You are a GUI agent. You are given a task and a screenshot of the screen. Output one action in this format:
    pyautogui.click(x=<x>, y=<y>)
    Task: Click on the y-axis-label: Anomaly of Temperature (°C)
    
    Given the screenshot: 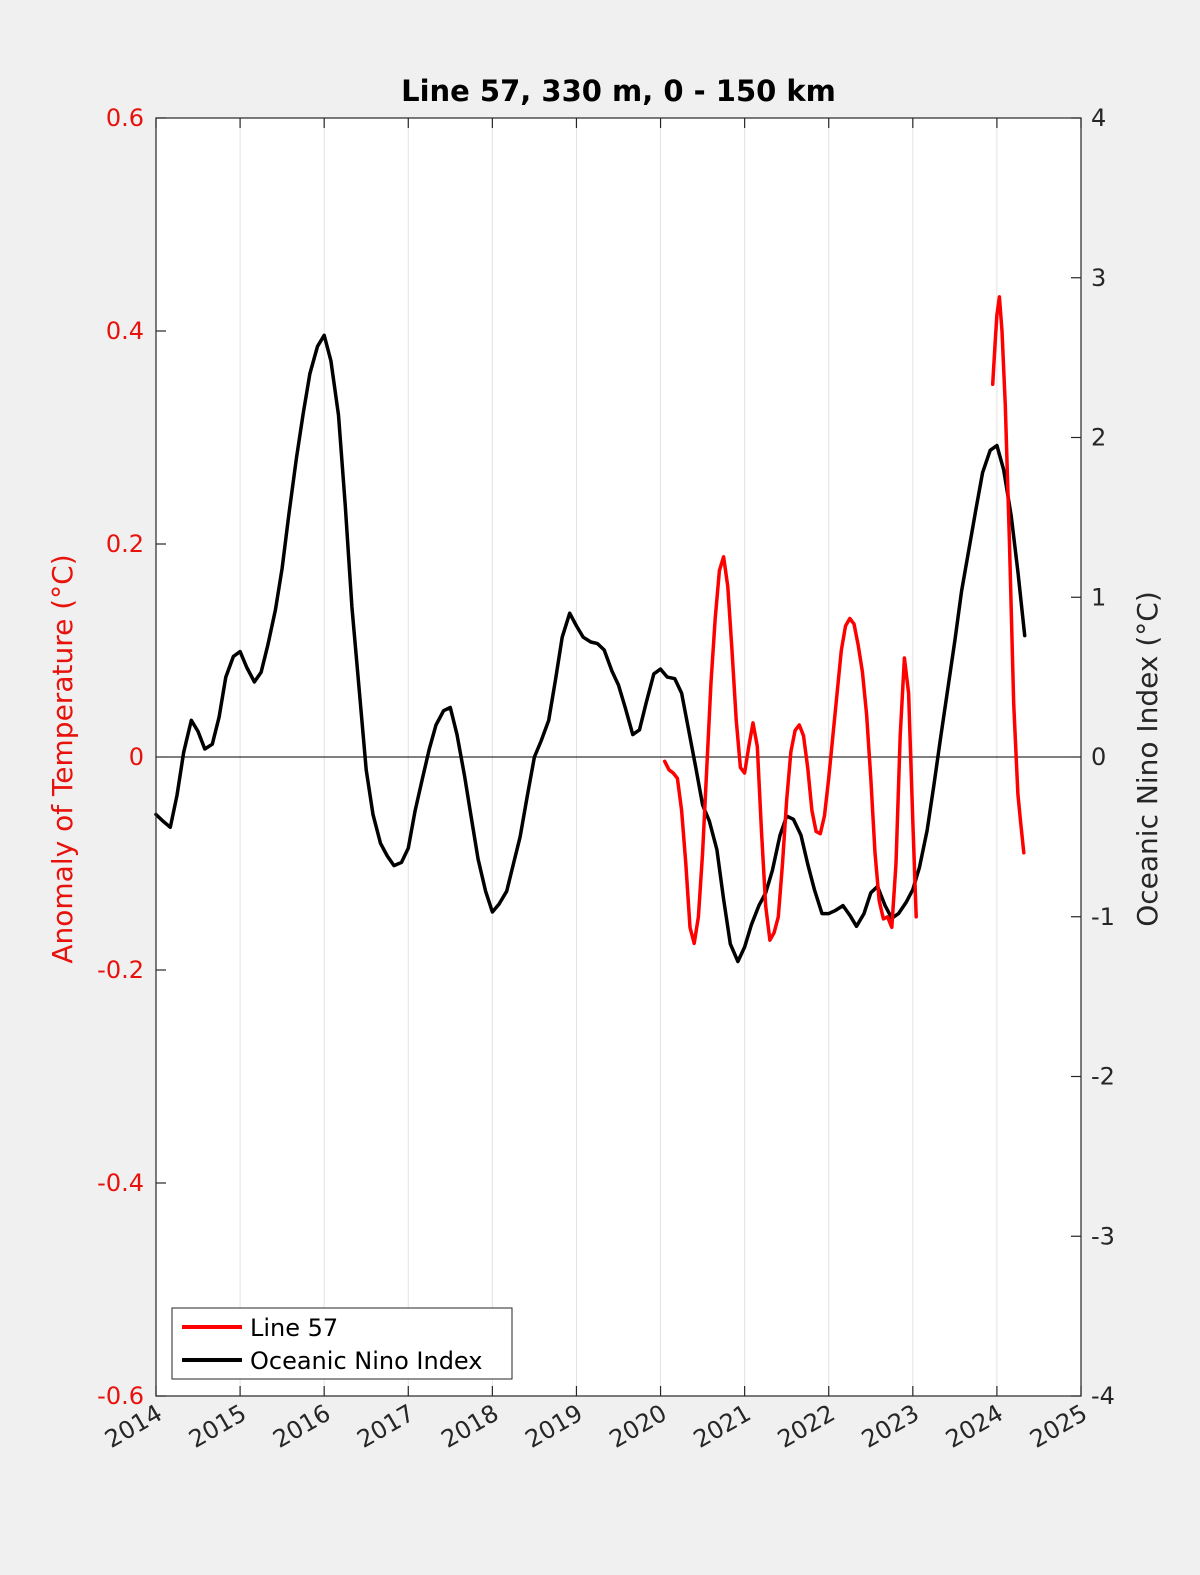 What is the action you would take?
    pyautogui.click(x=62, y=758)
    